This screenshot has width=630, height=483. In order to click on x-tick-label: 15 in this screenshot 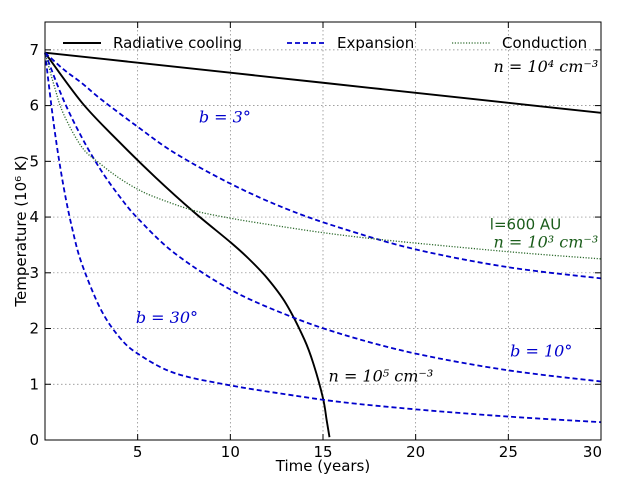, I will do `click(322, 452)`.